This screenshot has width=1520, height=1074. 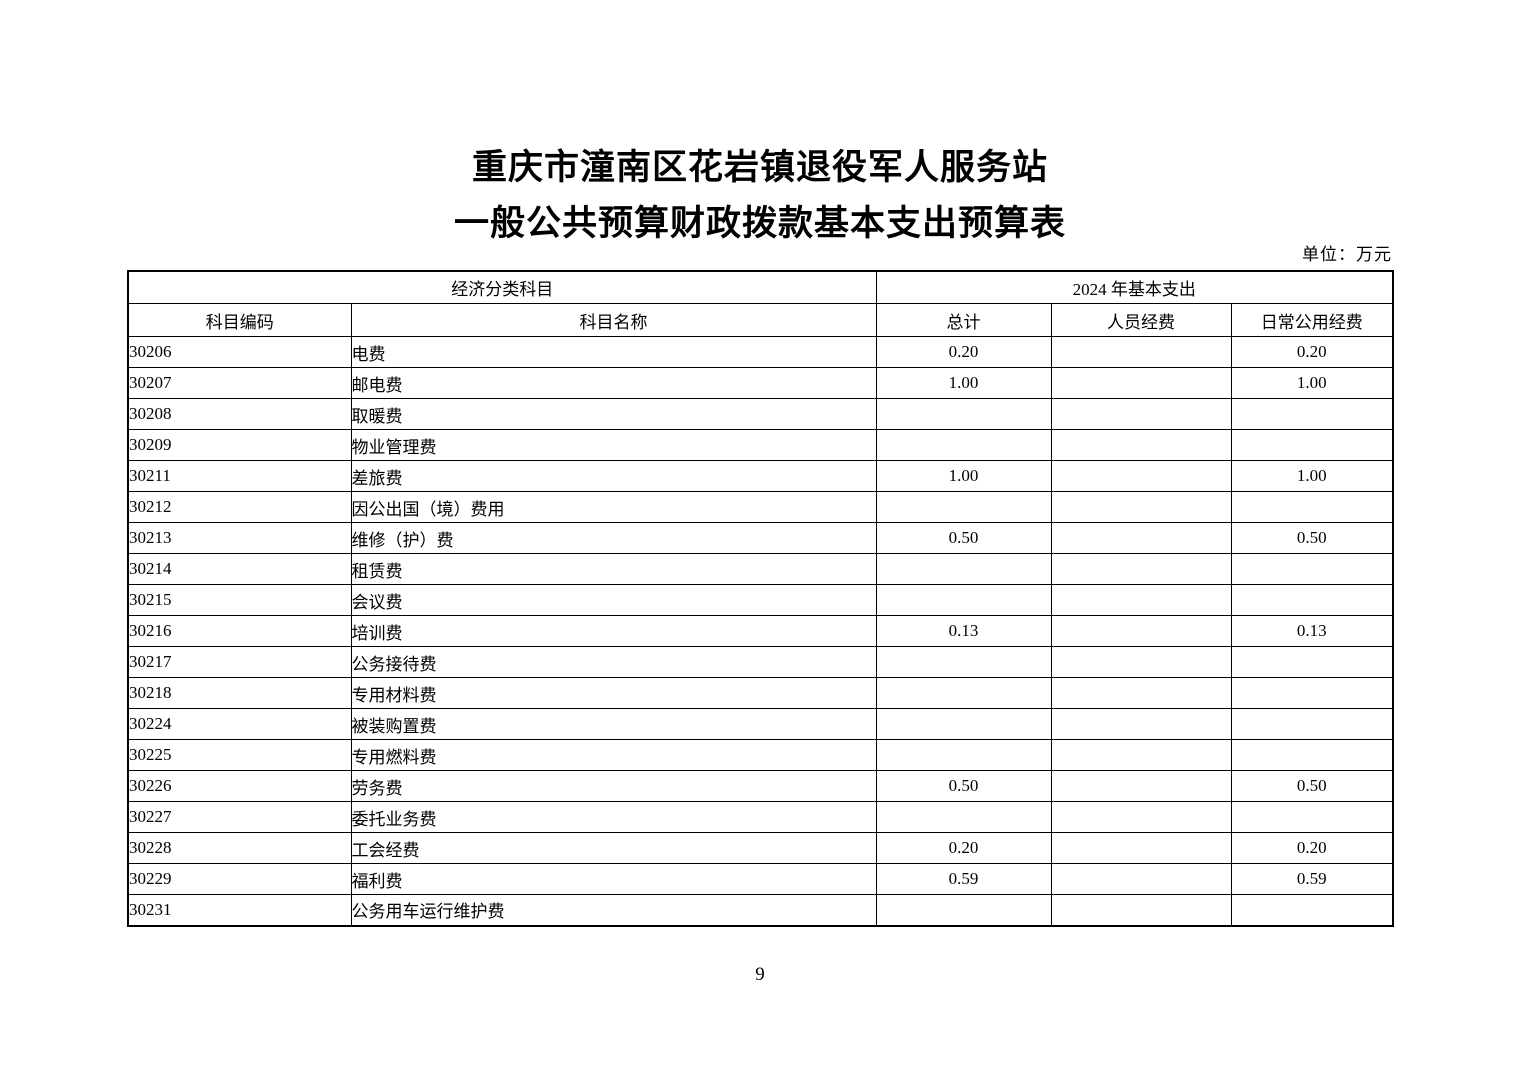 What do you see at coordinates (239, 600) in the screenshot?
I see `cell-subject-code: 30215` at bounding box center [239, 600].